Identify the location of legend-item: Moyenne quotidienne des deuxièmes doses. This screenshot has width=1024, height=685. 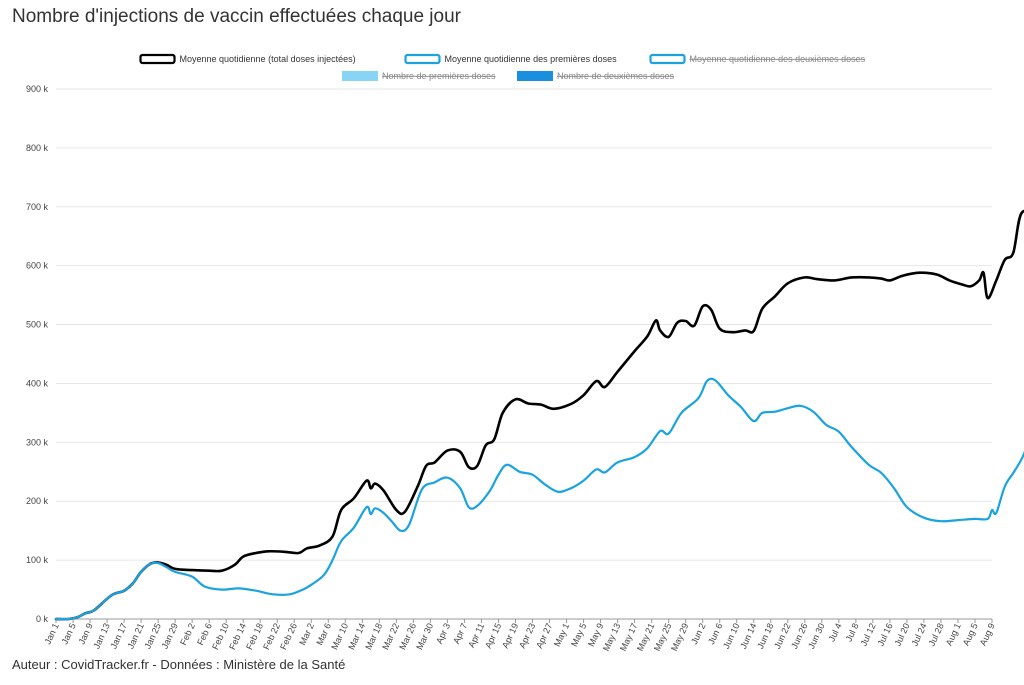
(757, 59).